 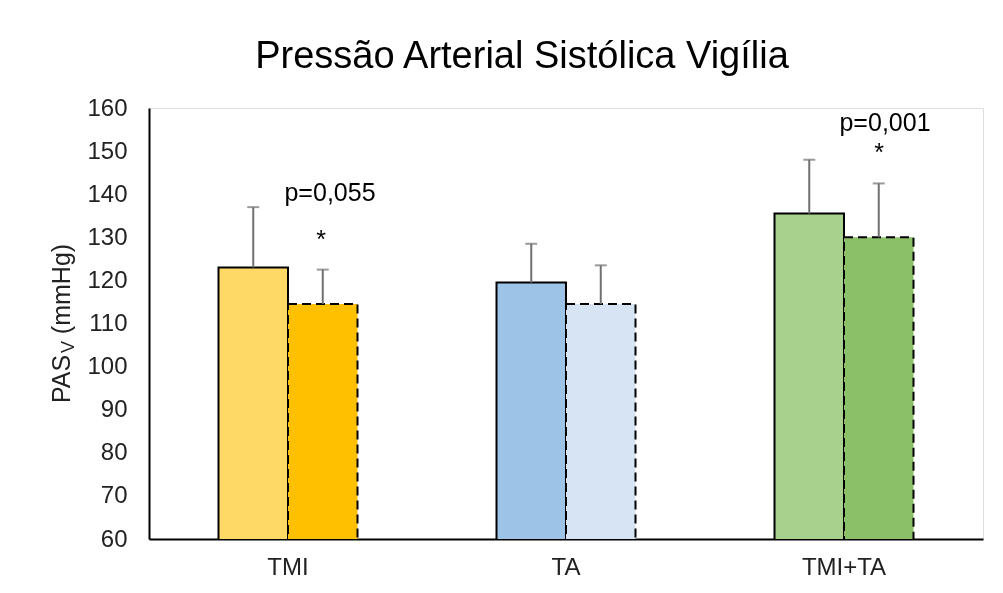 I want to click on chart-title: Pressão Arterial Sistólica Vigília, so click(x=522, y=55).